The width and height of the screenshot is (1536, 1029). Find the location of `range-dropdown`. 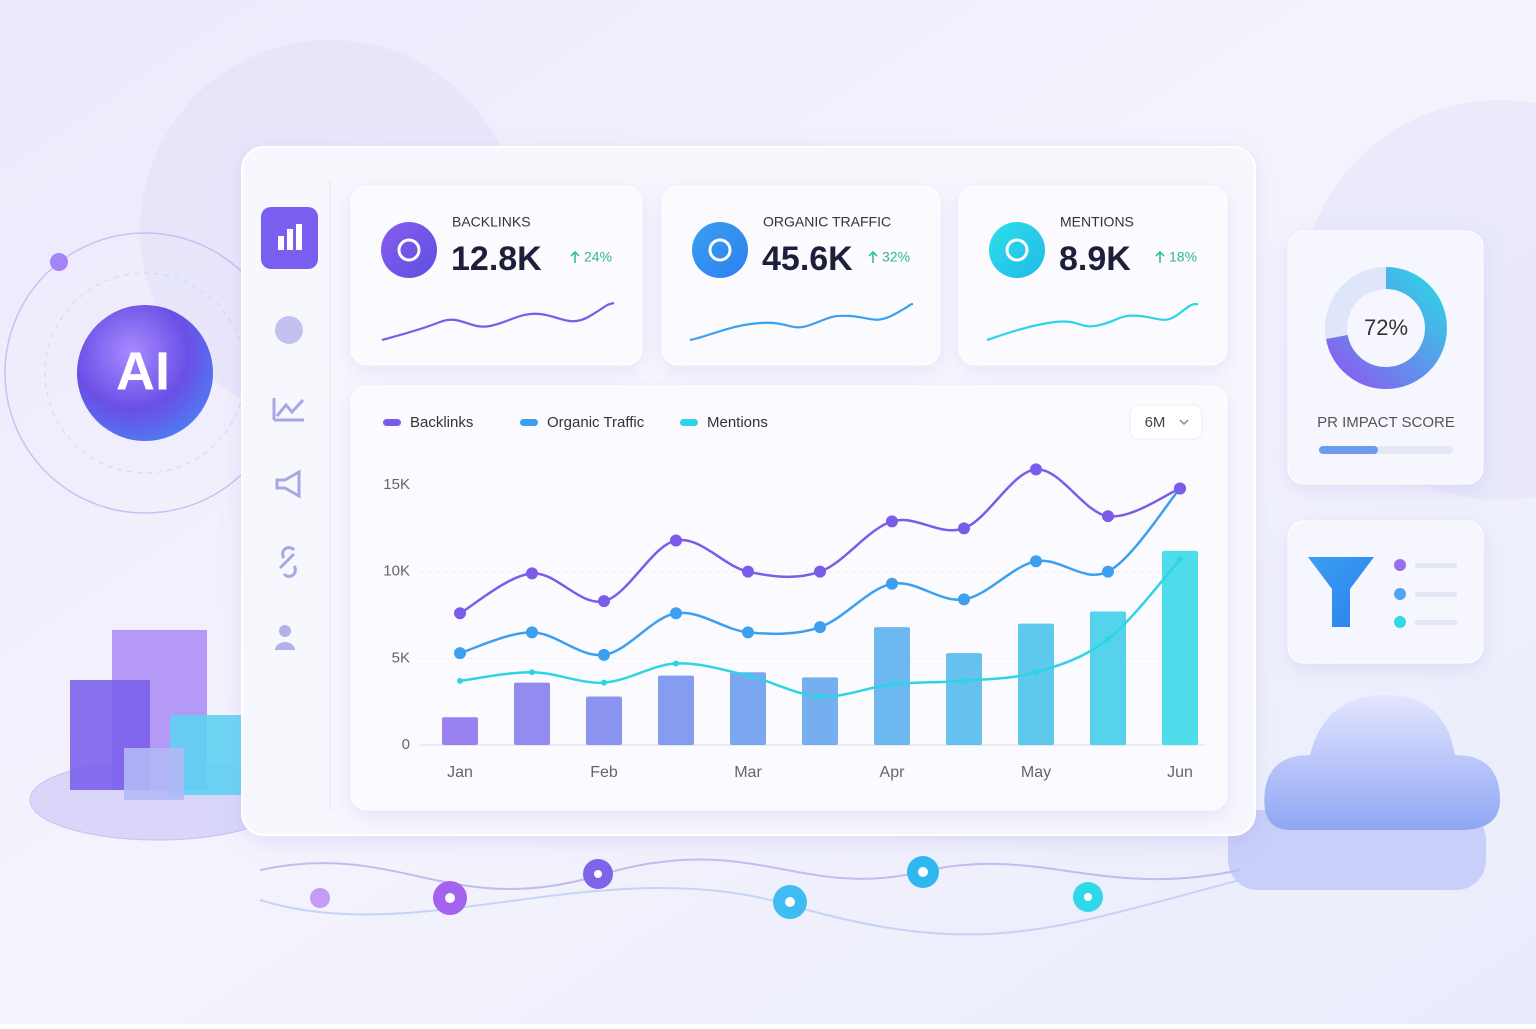

range-dropdown is located at coordinates (1166, 422).